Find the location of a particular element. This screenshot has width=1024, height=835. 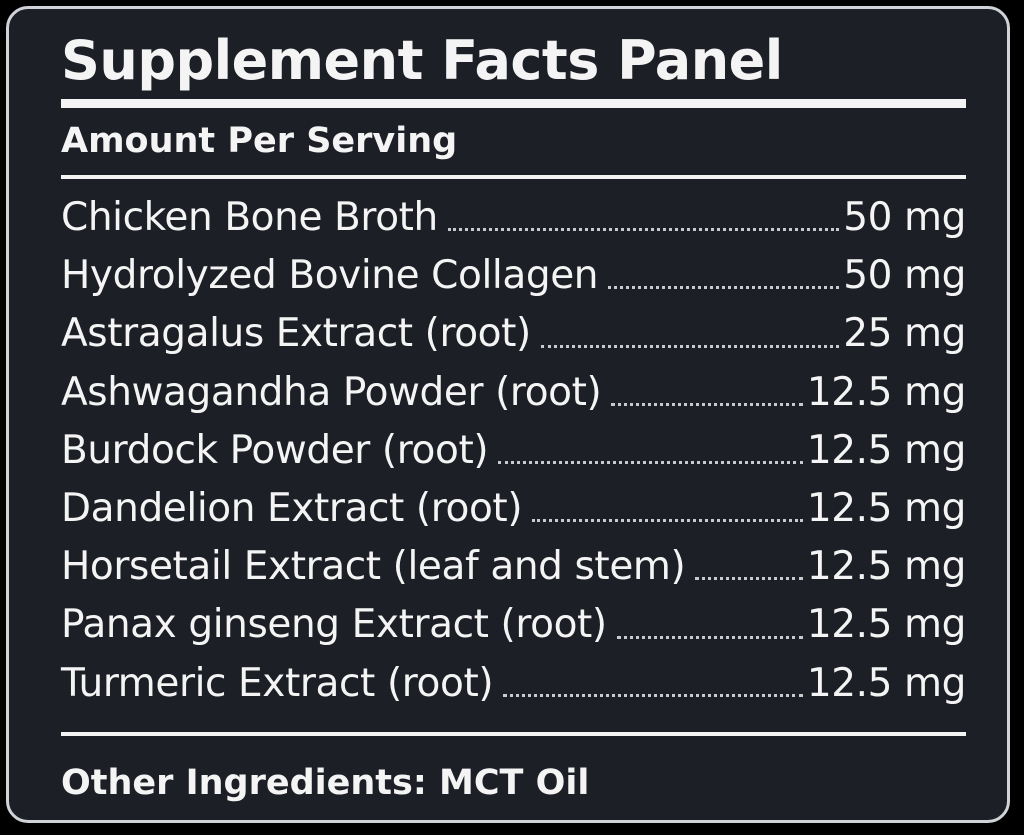

ingredient-row: Ashwagandha Powder (root) 12.5 mg is located at coordinates (513, 393).